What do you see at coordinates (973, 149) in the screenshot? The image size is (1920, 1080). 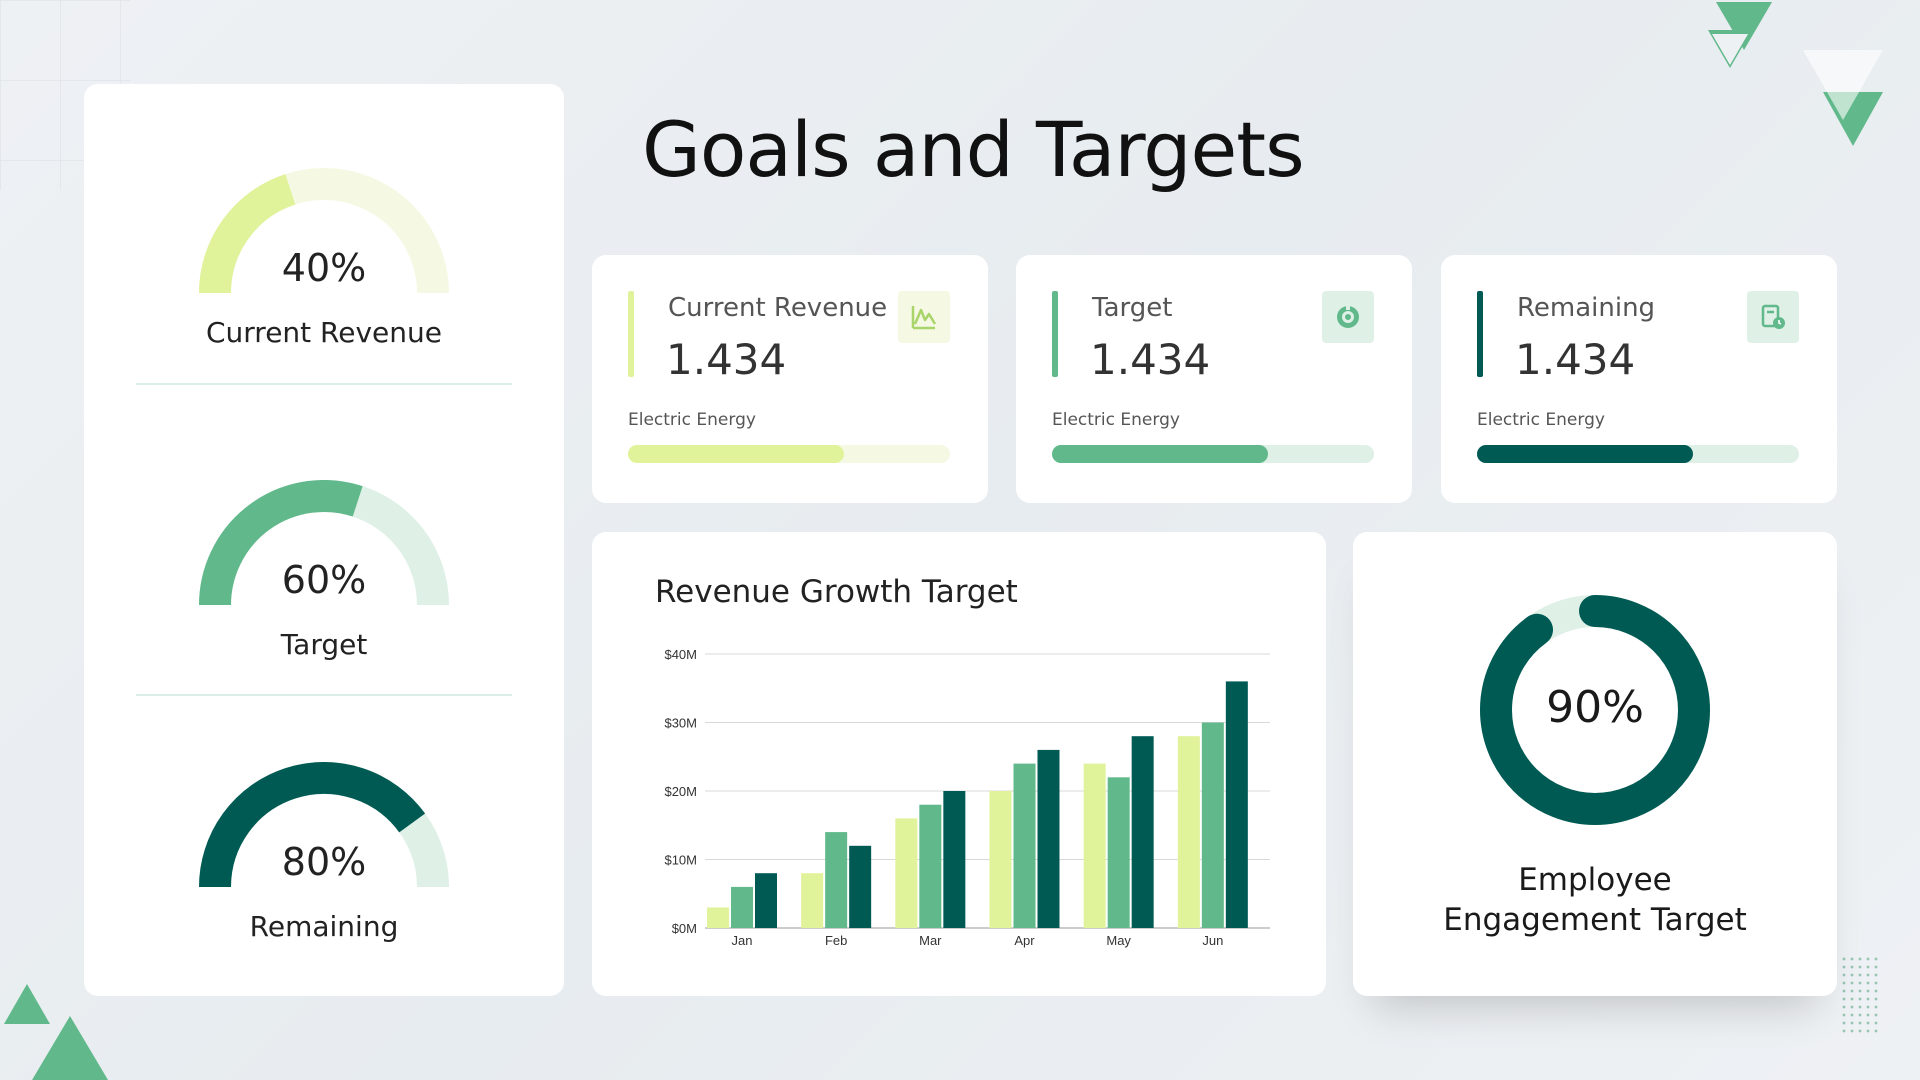 I see `page-title: Goals and Targets` at bounding box center [973, 149].